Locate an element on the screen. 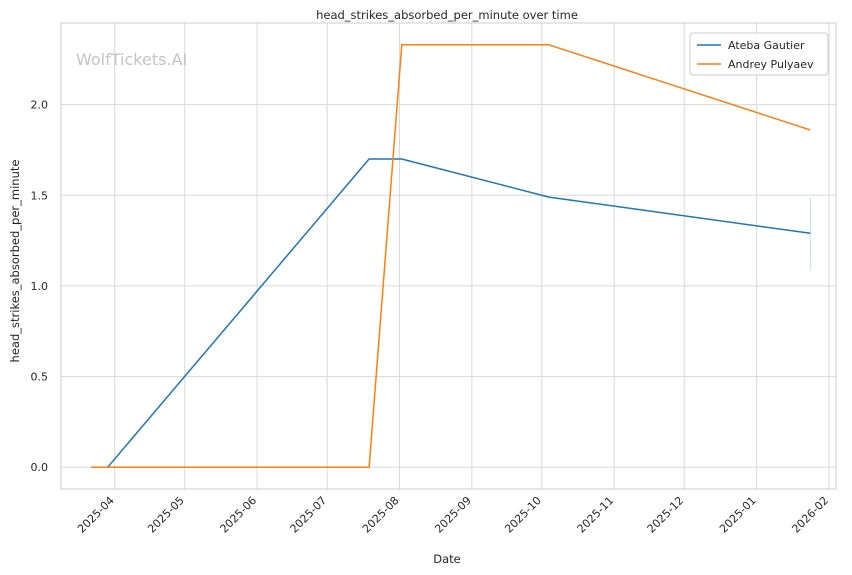  legend-box is located at coordinates (759, 54).